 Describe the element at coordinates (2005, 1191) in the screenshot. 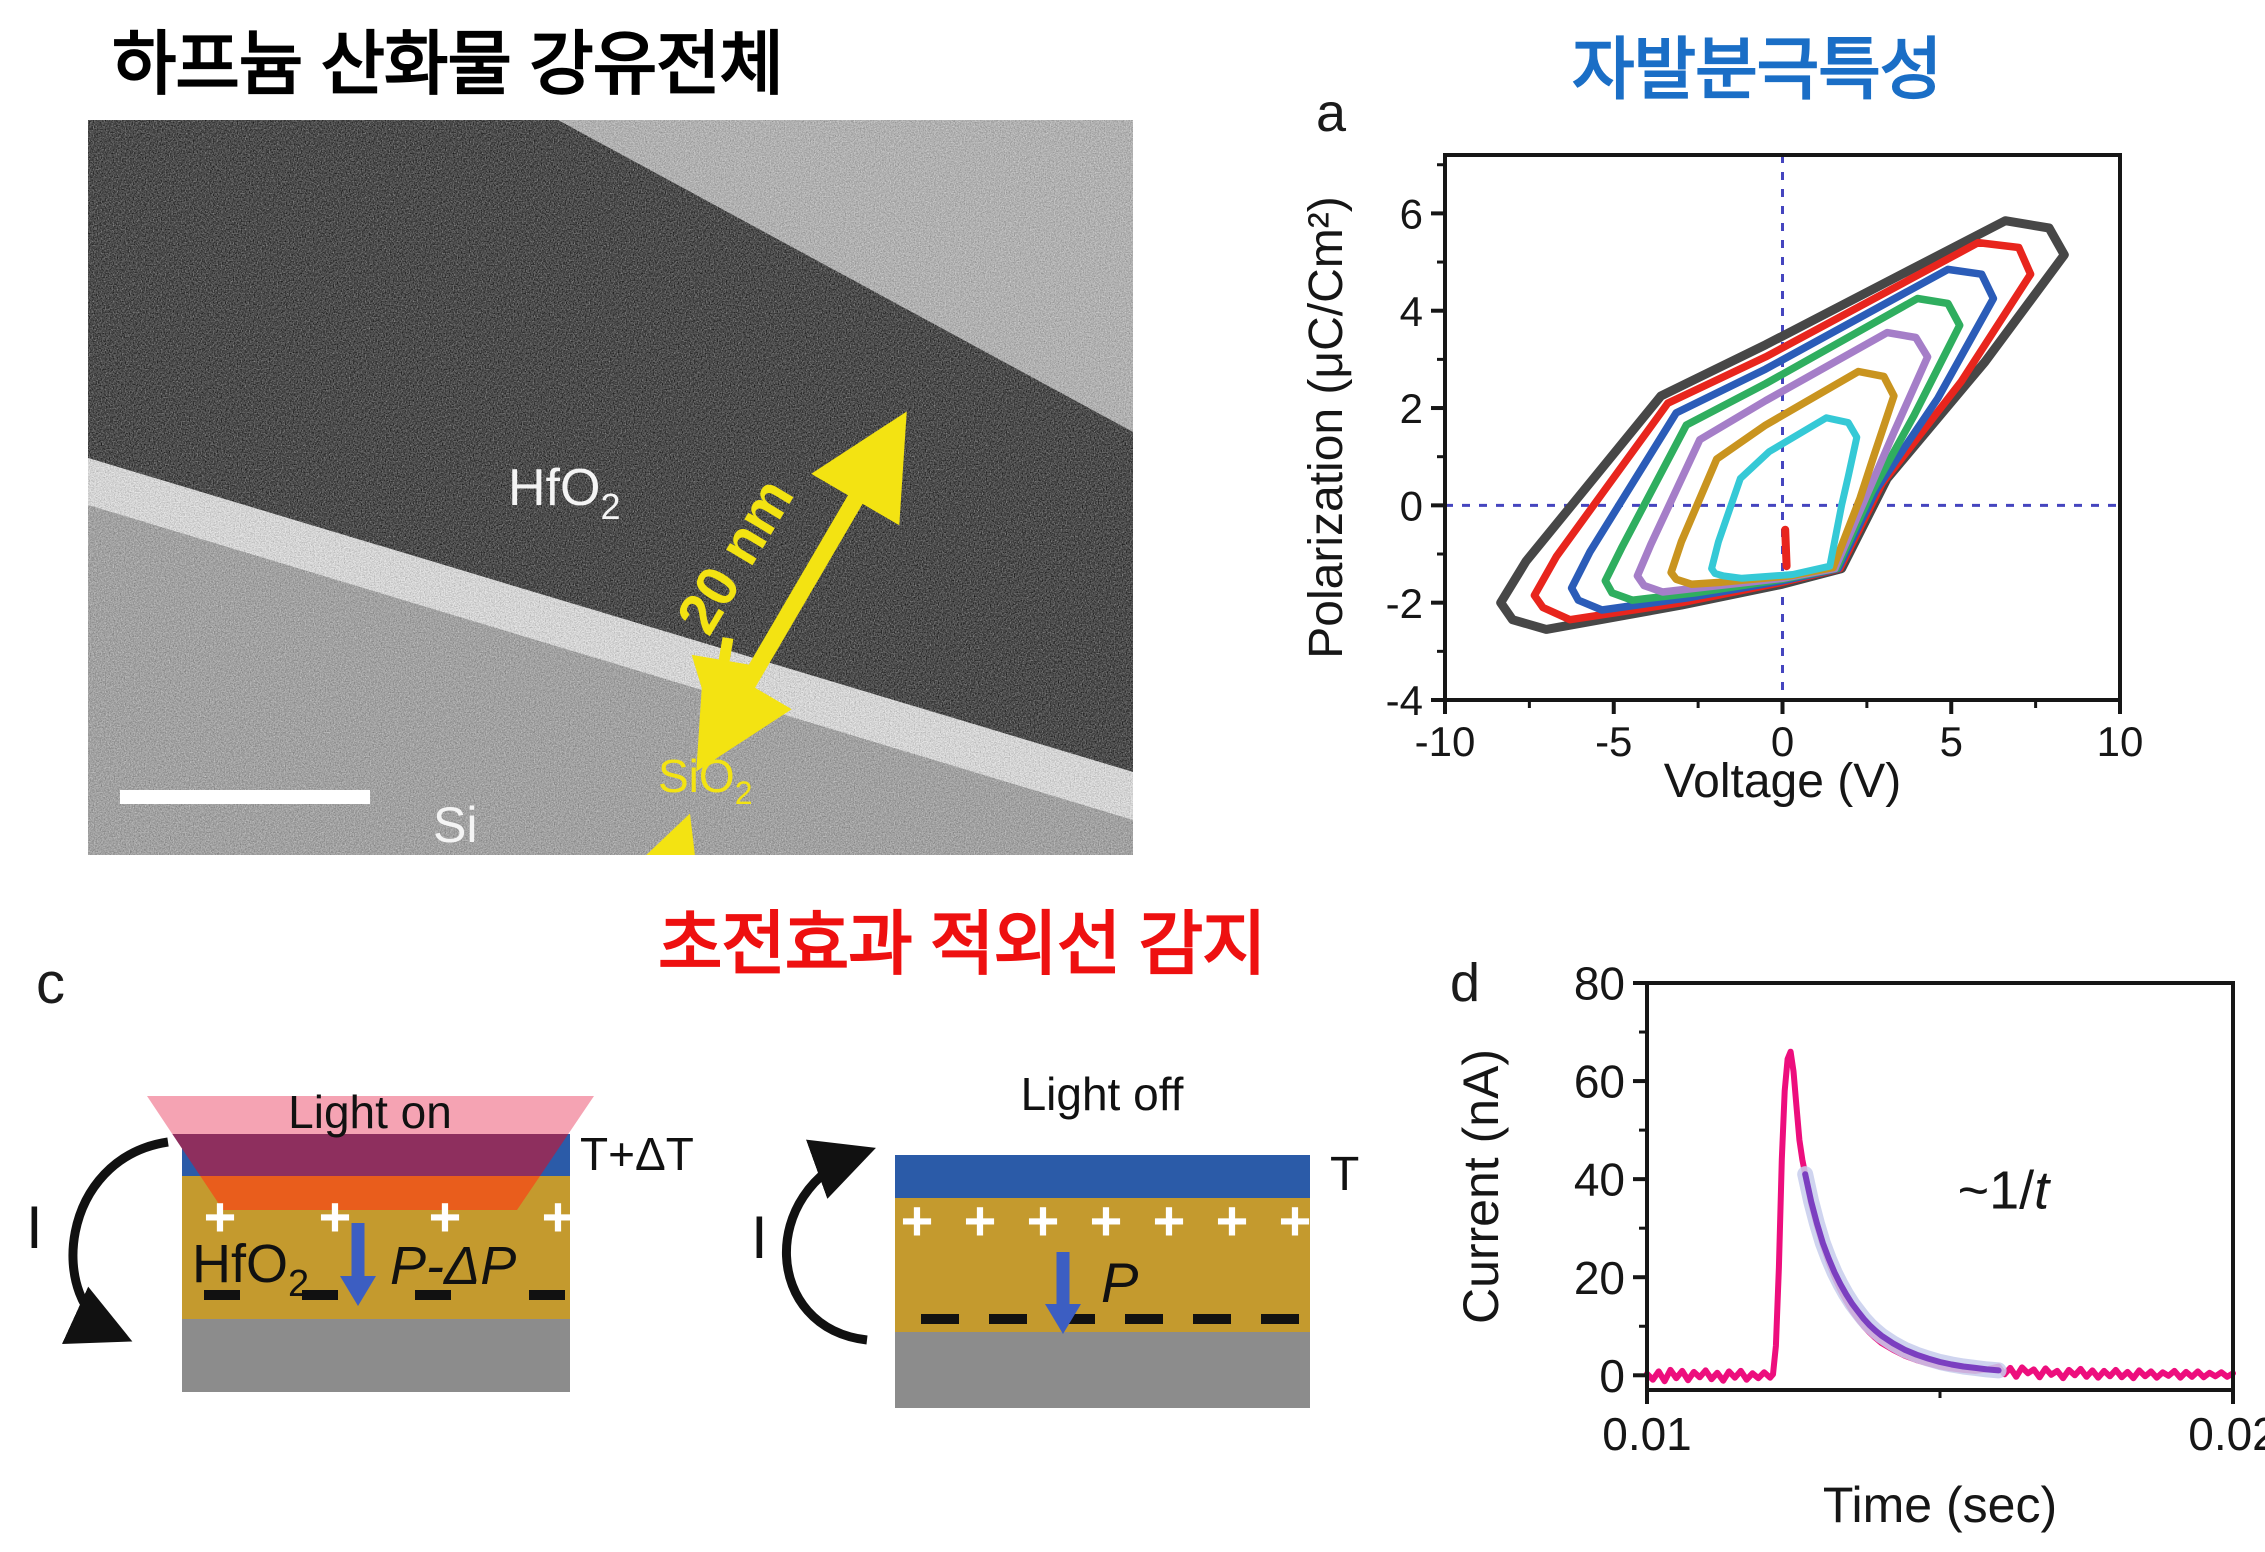

I see `fit-annotation: ~1/t` at that location.